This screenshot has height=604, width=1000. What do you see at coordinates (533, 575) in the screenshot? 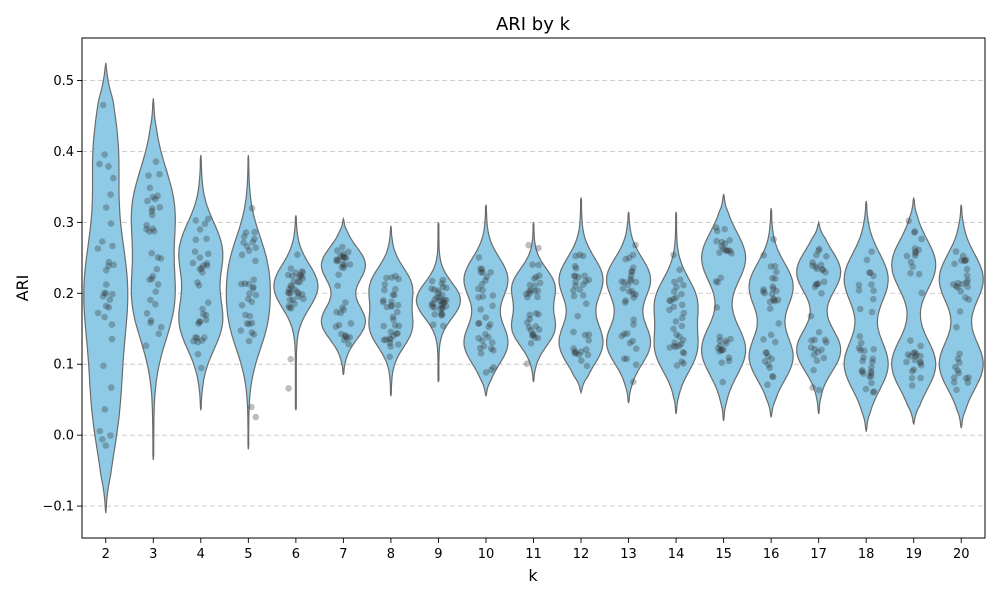
I see `x-axis-label: k` at bounding box center [533, 575].